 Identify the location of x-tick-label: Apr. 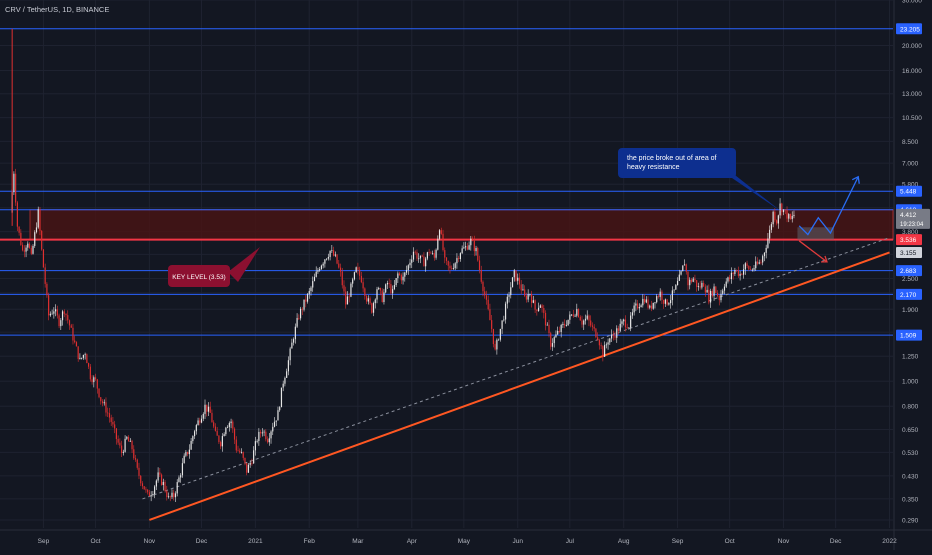
(412, 541).